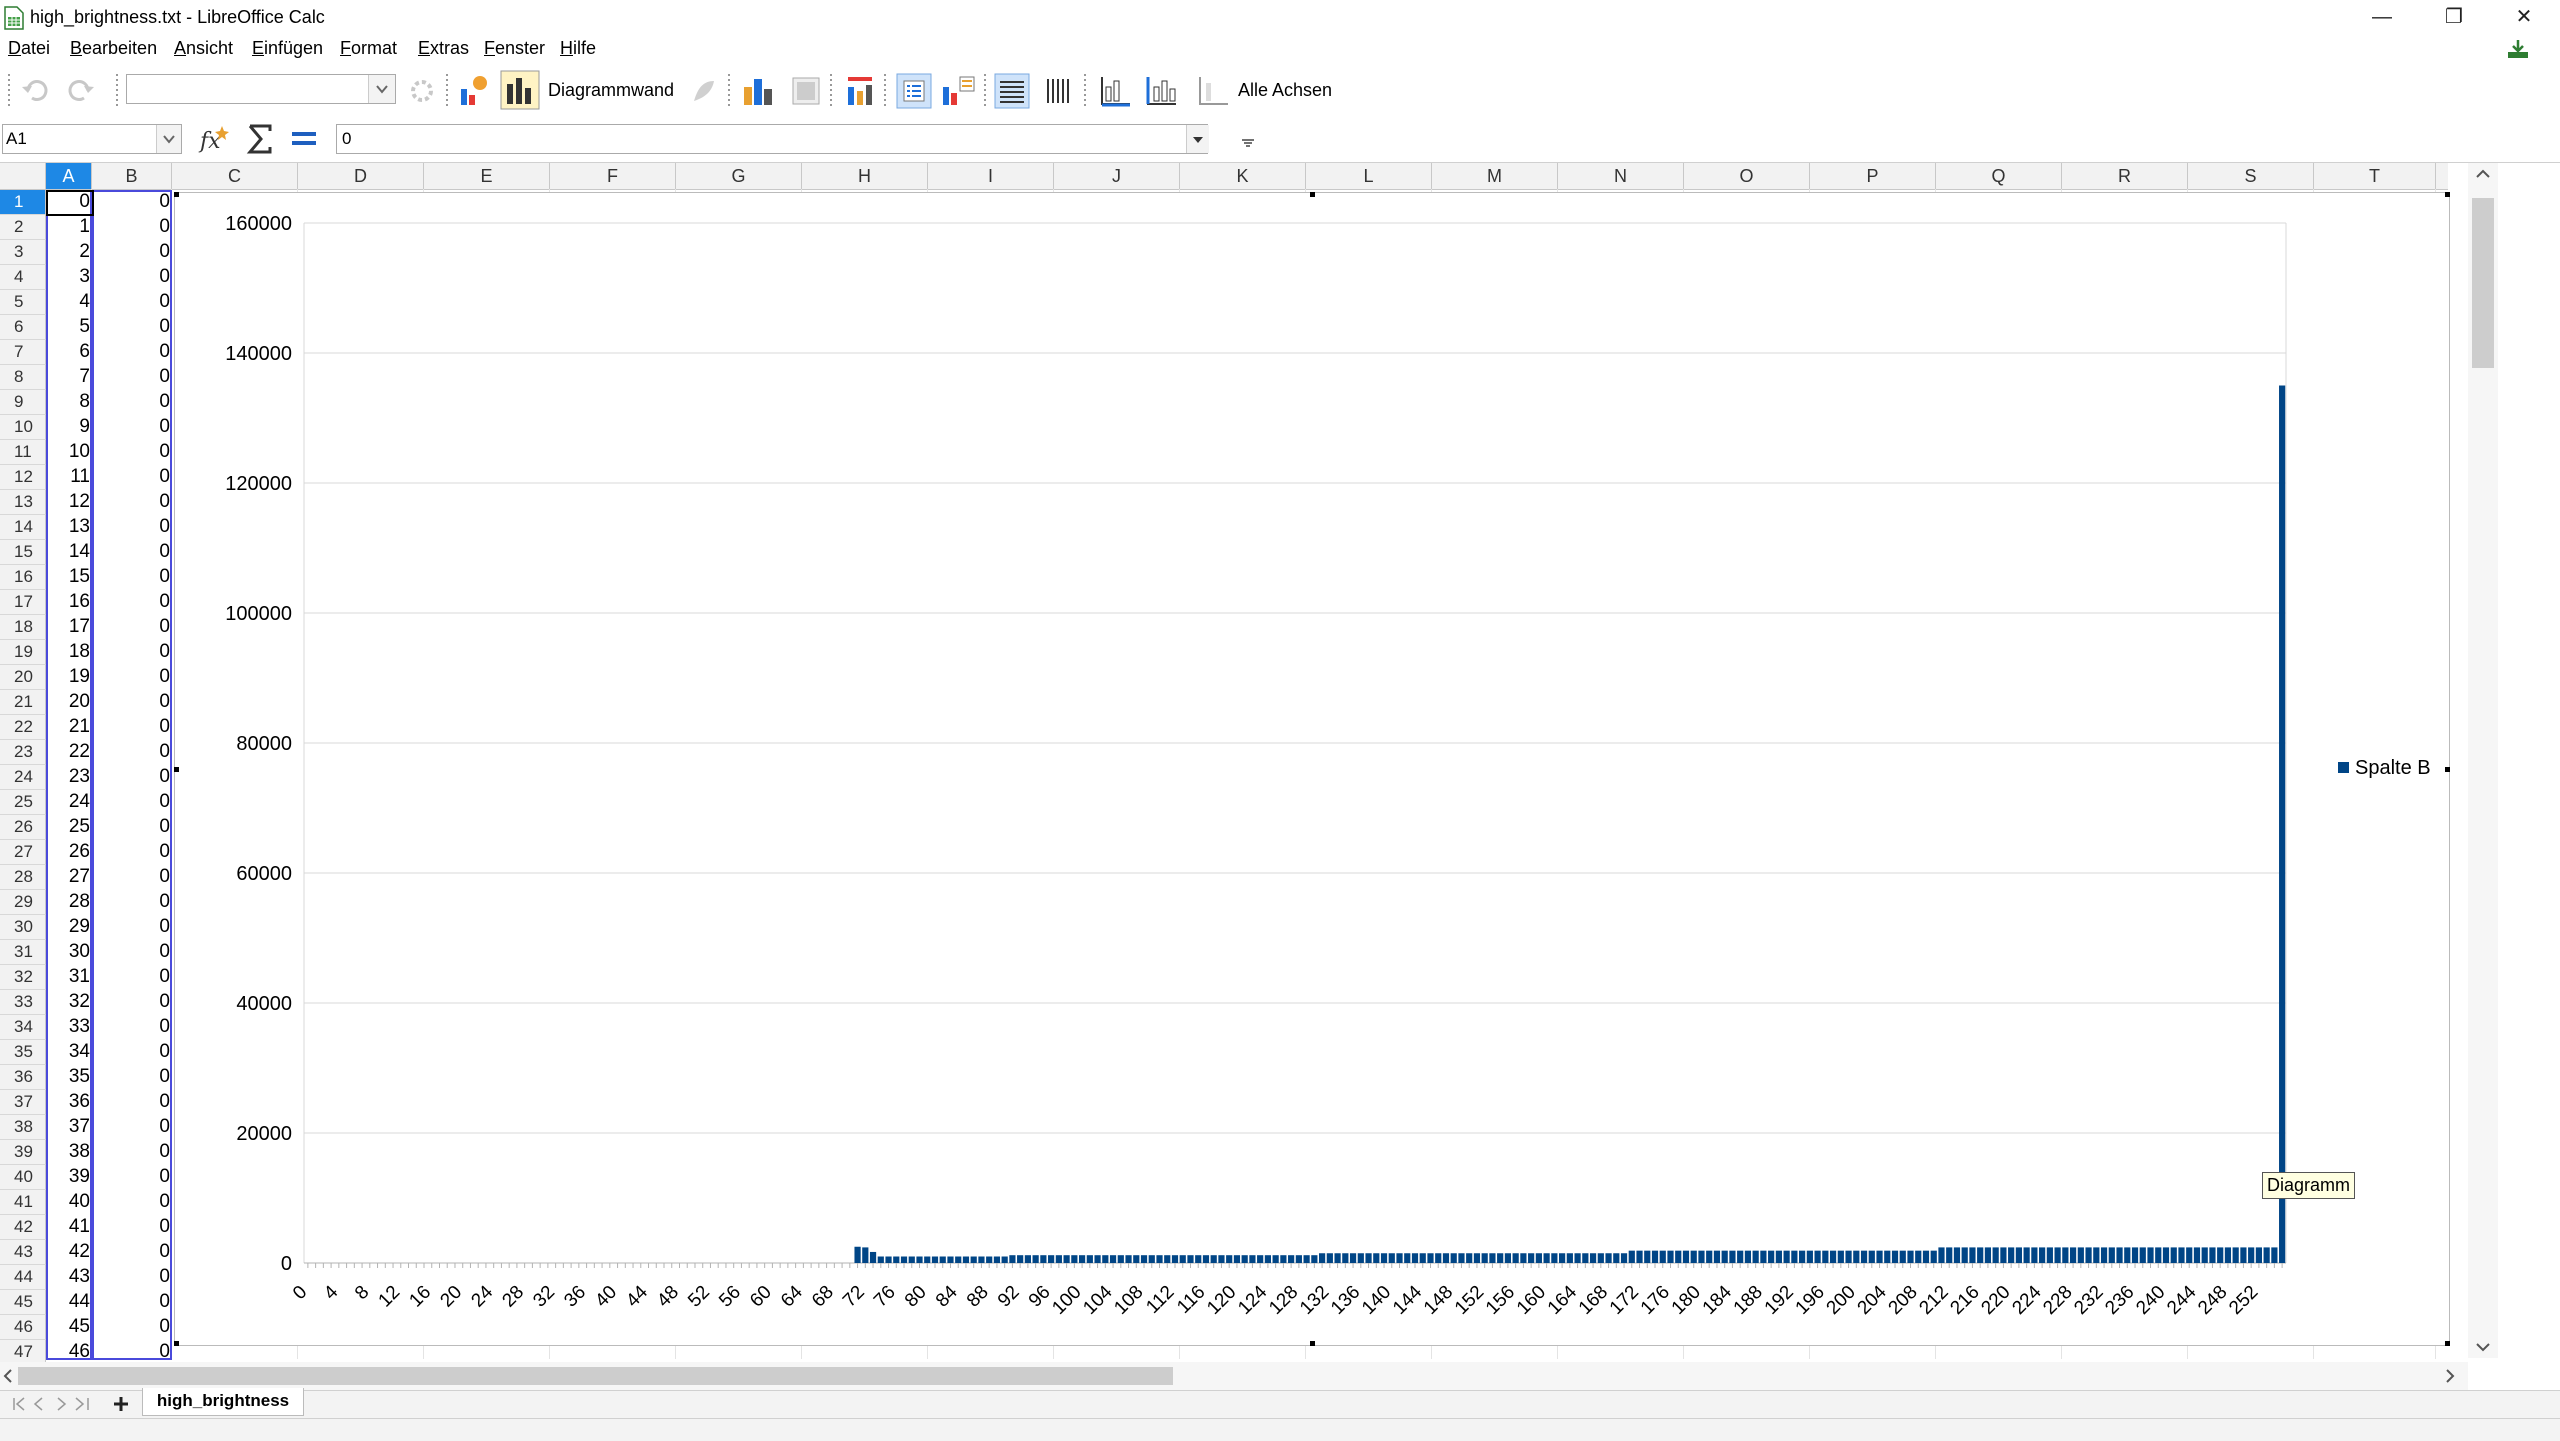  I want to click on cell-a: 28, so click(79, 901).